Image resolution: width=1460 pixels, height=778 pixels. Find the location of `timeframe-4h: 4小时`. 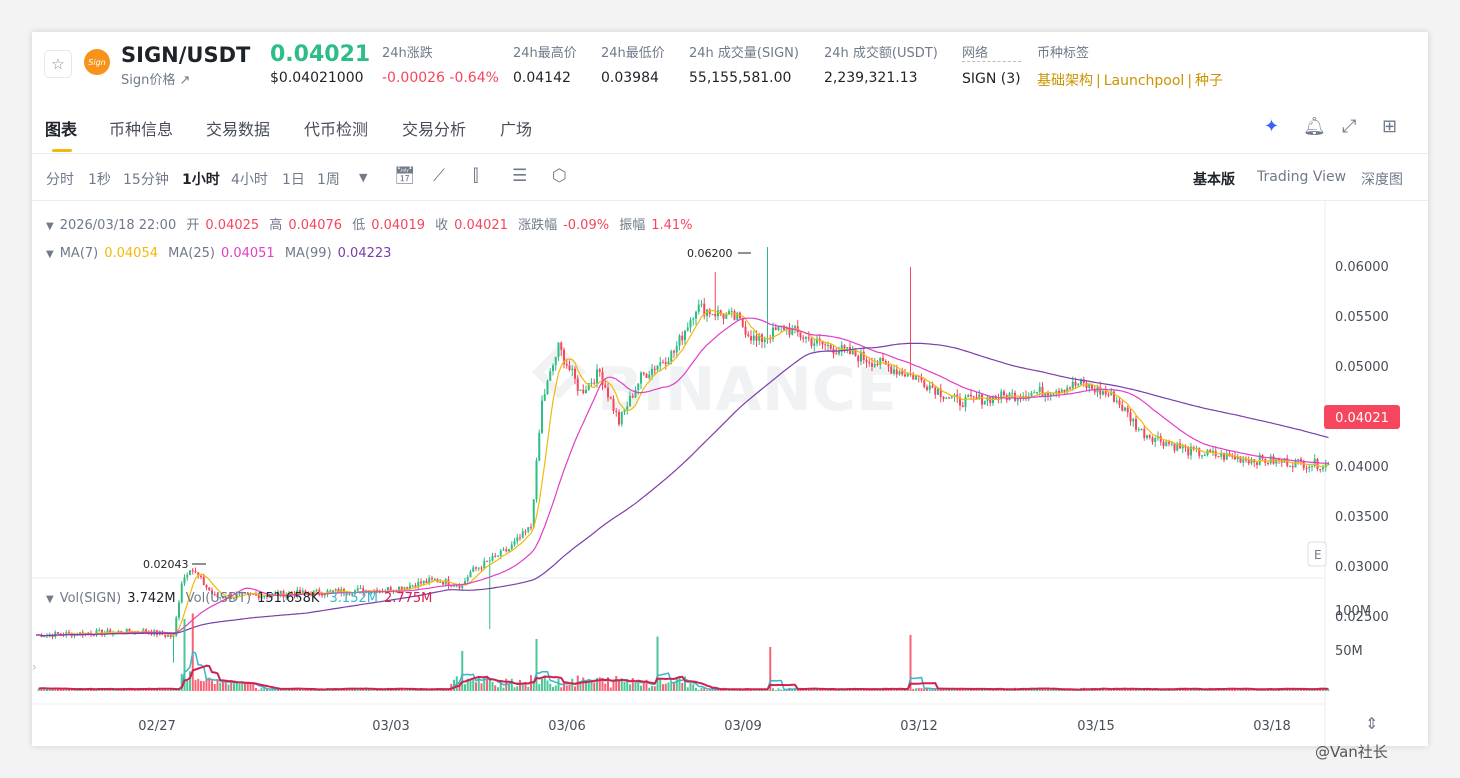

timeframe-4h: 4小时 is located at coordinates (249, 180).